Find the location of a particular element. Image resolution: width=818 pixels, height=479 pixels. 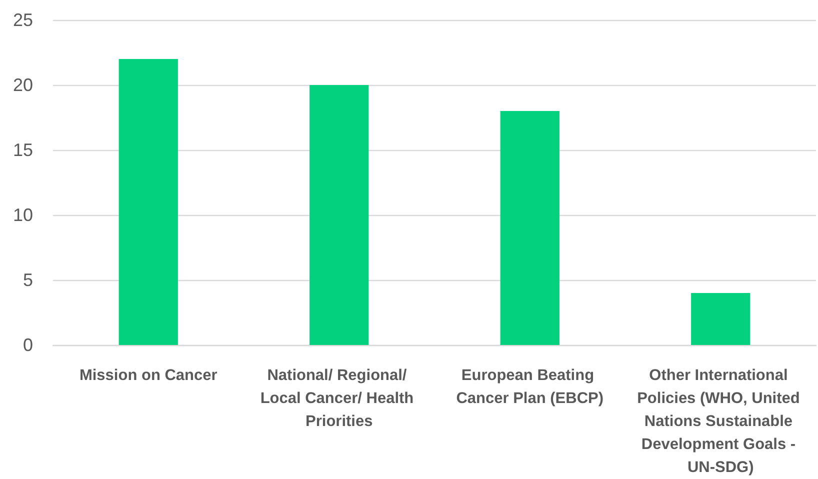

x-tick-label: Other International Policies (WHO, United Nations Sustainable Development Goals - UN-SDG) is located at coordinates (720, 421).